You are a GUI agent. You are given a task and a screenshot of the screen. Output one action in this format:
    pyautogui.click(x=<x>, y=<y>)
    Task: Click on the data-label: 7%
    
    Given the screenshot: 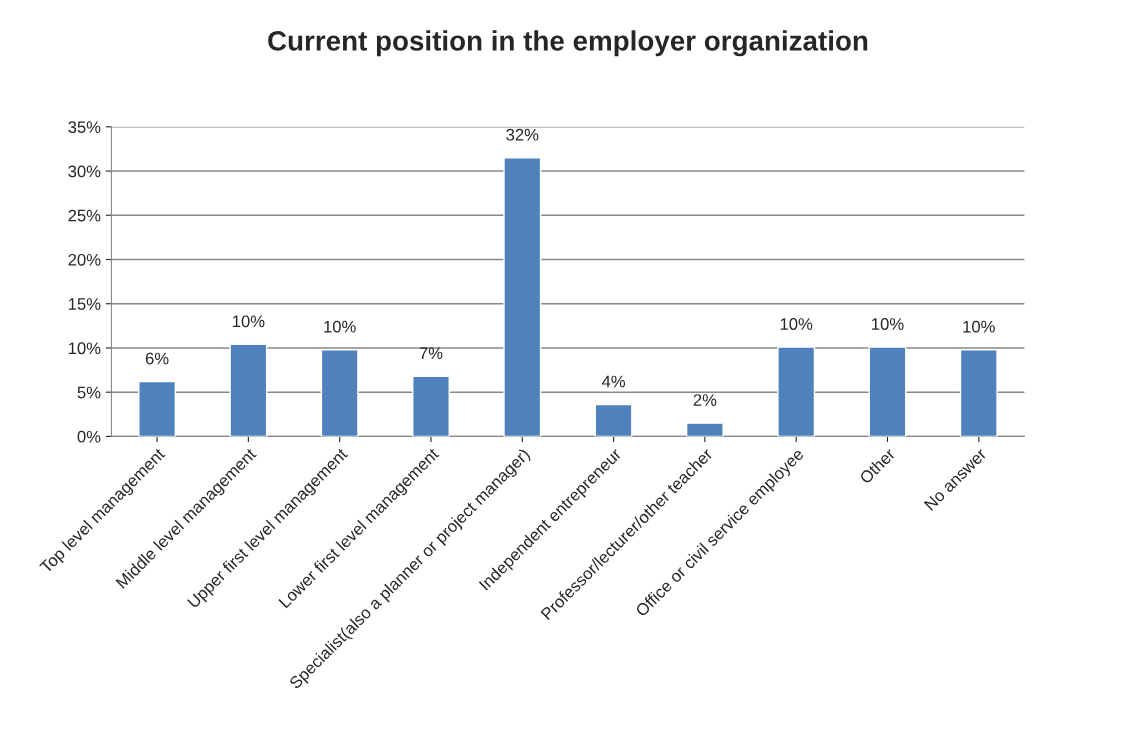 What is the action you would take?
    pyautogui.click(x=431, y=353)
    